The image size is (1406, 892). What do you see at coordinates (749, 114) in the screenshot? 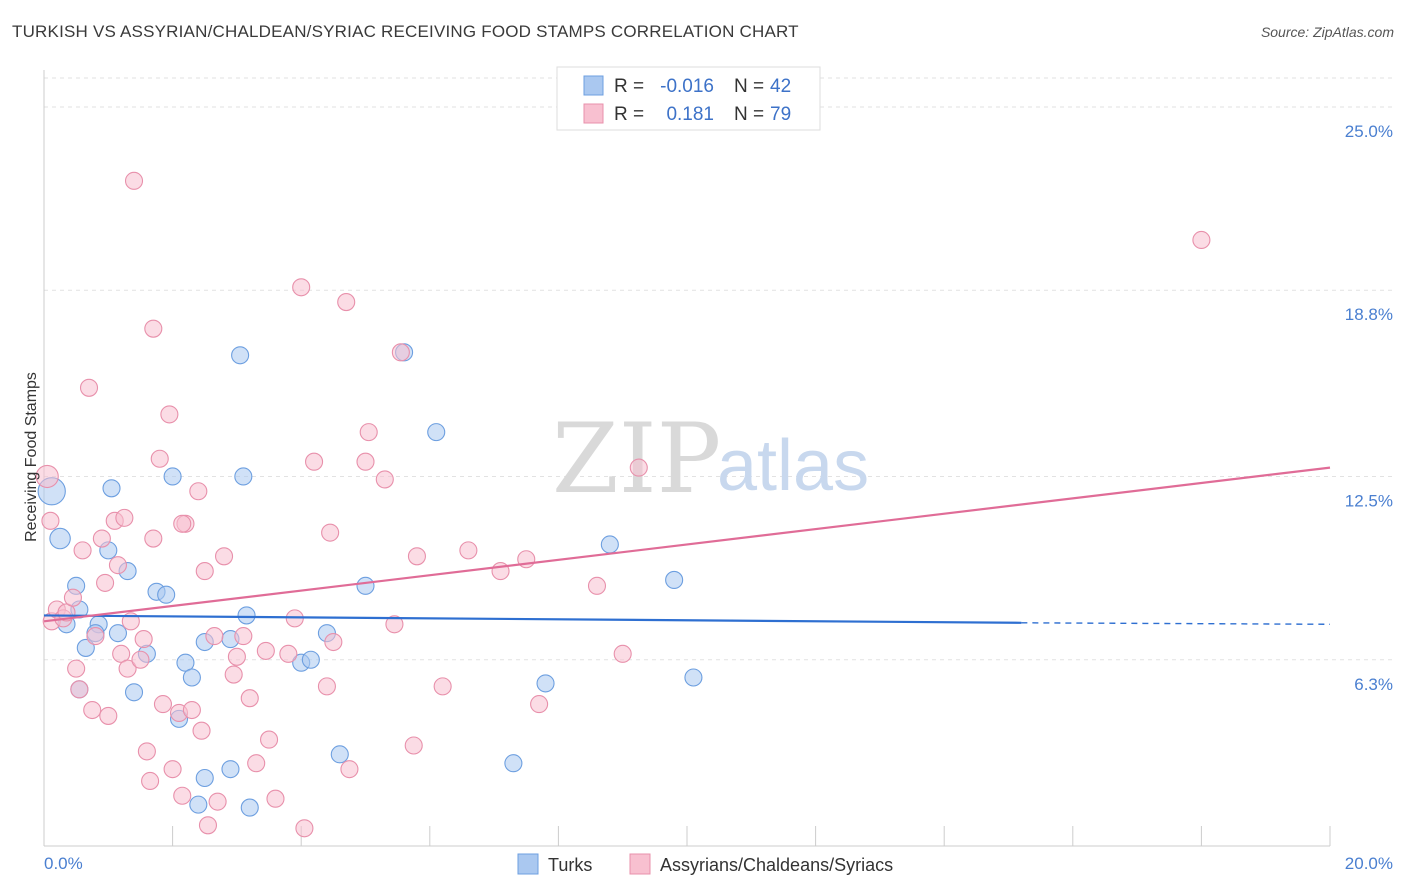
I see `legend-n-label-2: N =` at bounding box center [749, 114].